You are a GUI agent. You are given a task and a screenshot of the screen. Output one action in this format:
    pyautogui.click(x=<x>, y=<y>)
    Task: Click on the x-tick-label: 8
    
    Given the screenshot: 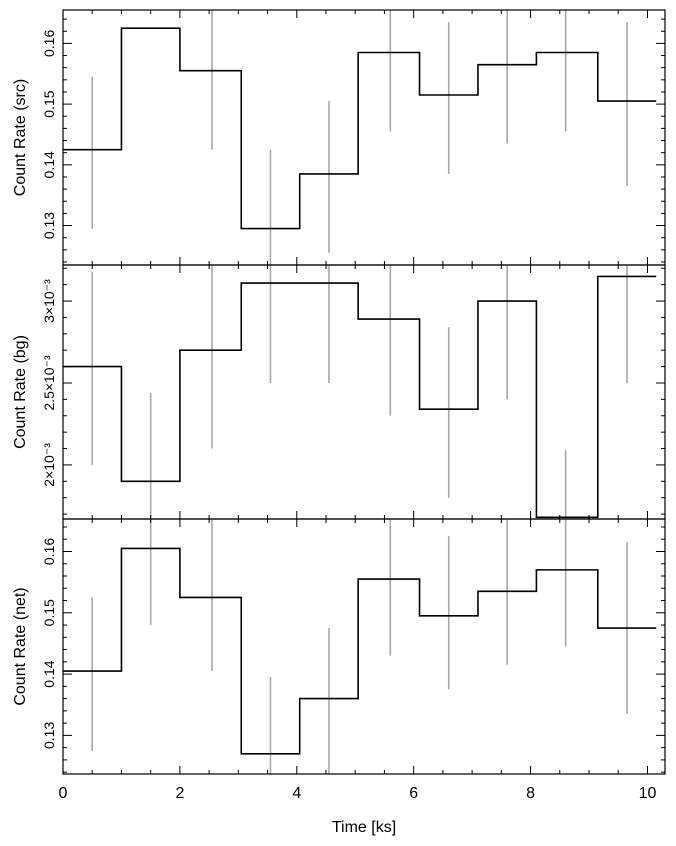 What is the action you would take?
    pyautogui.click(x=530, y=793)
    